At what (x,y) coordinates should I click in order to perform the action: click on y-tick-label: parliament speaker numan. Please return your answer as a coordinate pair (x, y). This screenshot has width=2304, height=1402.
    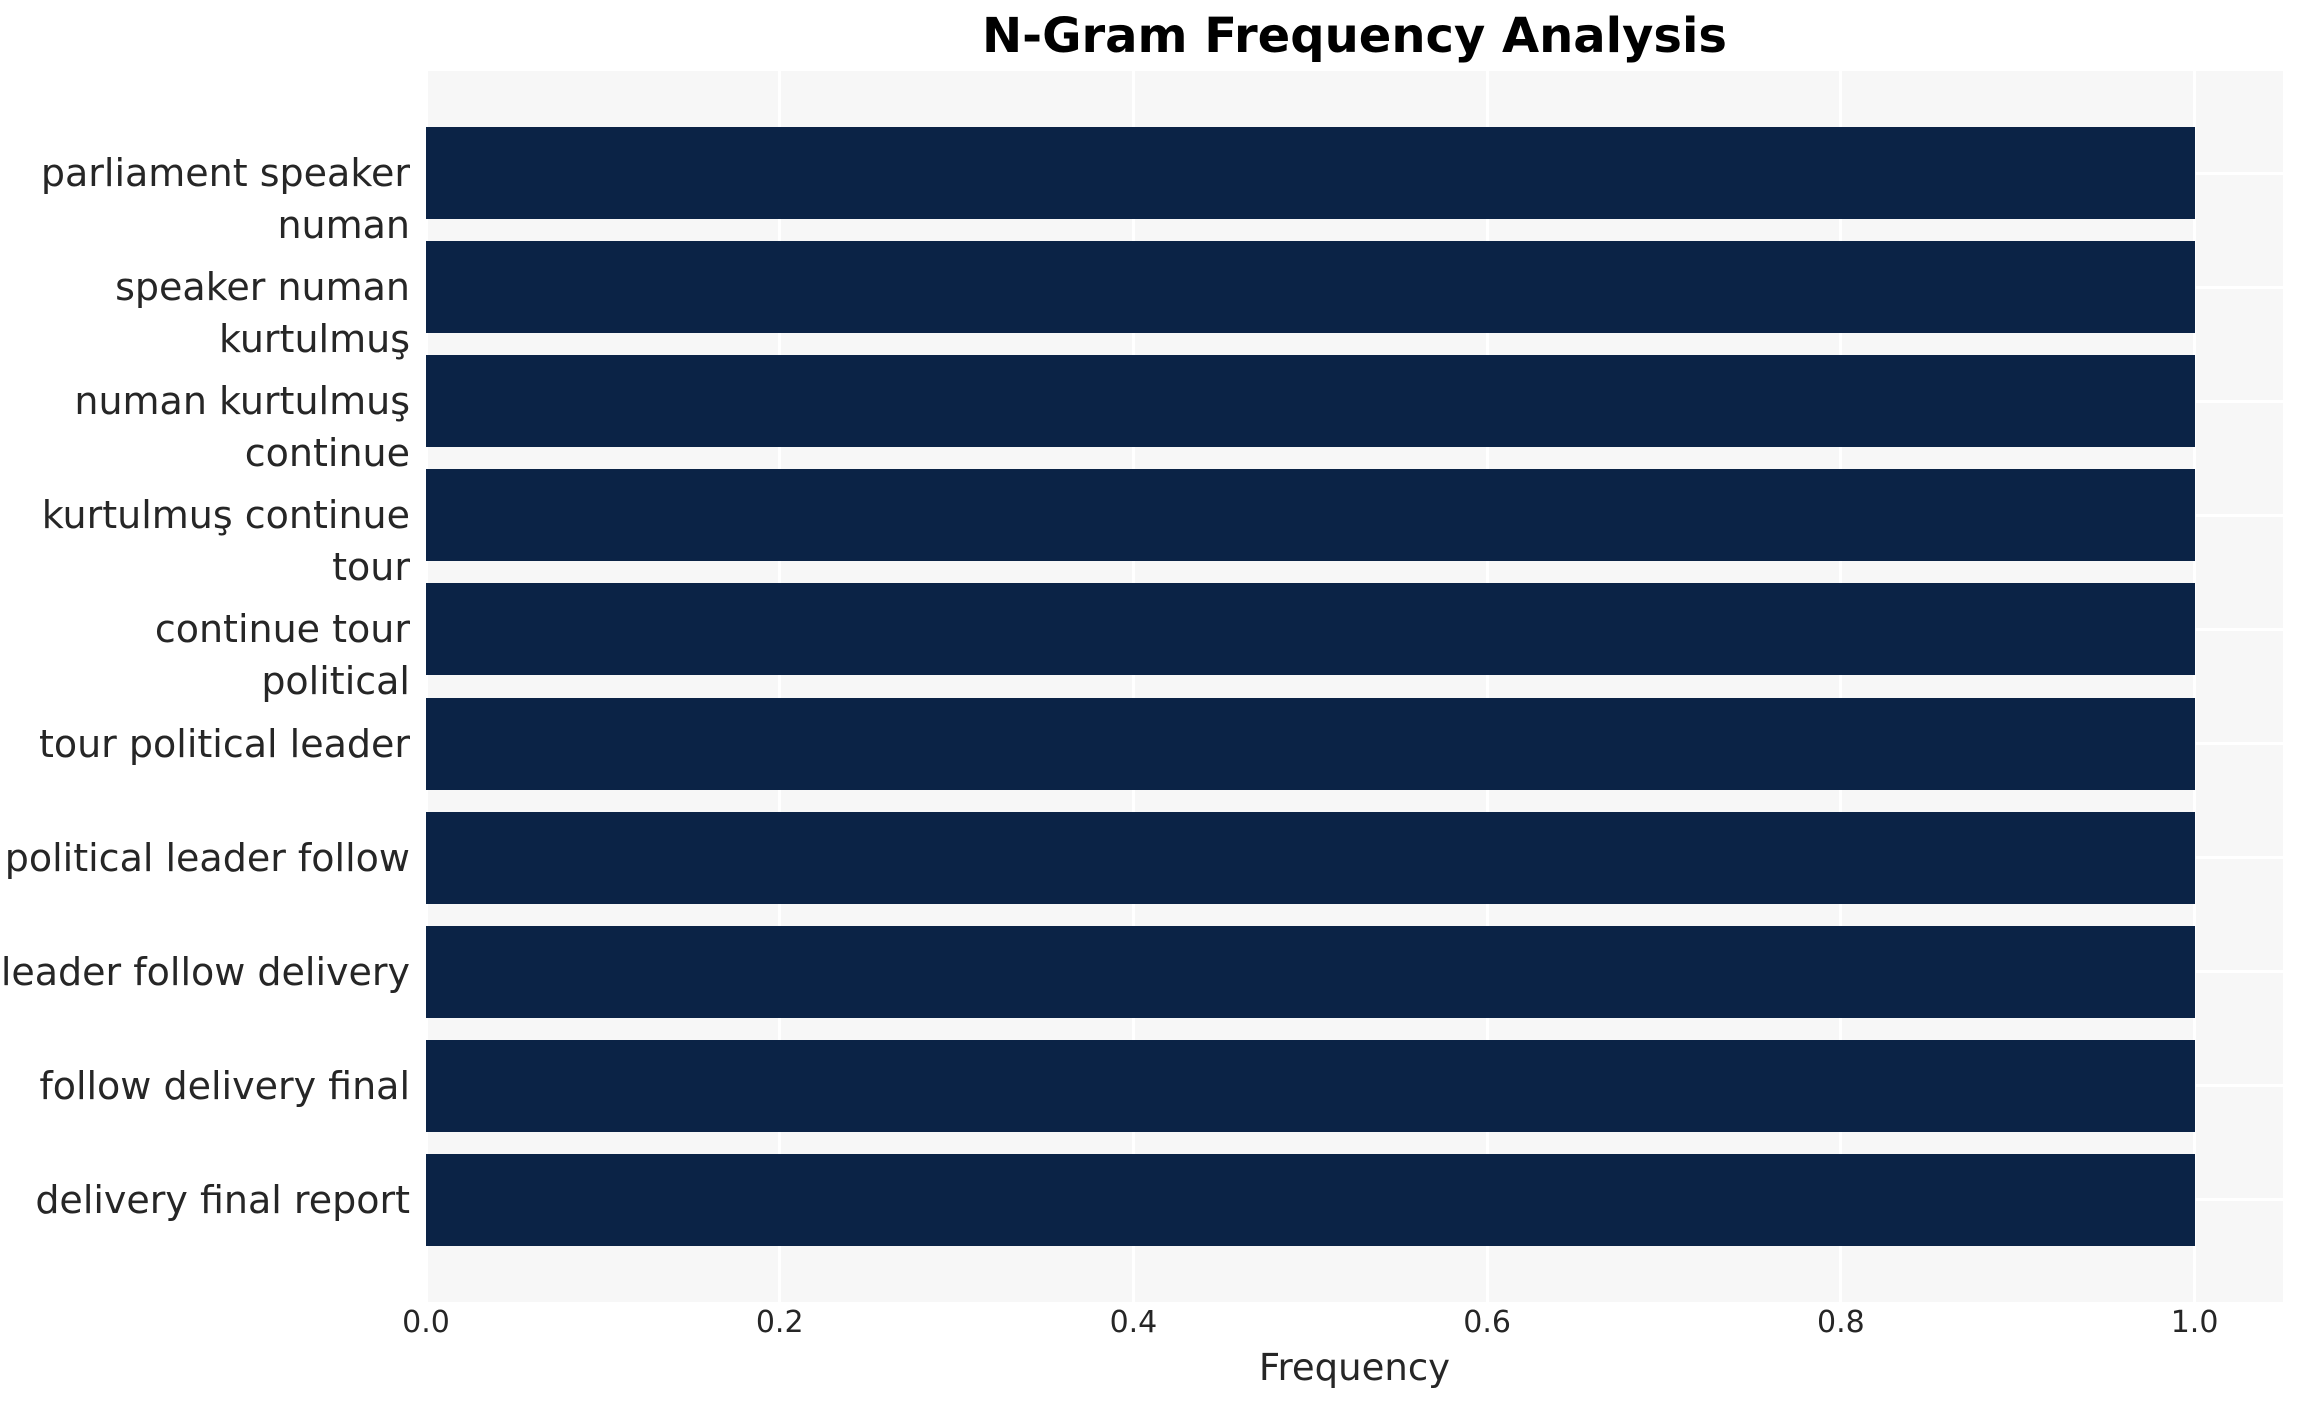
    Looking at the image, I should click on (225, 199).